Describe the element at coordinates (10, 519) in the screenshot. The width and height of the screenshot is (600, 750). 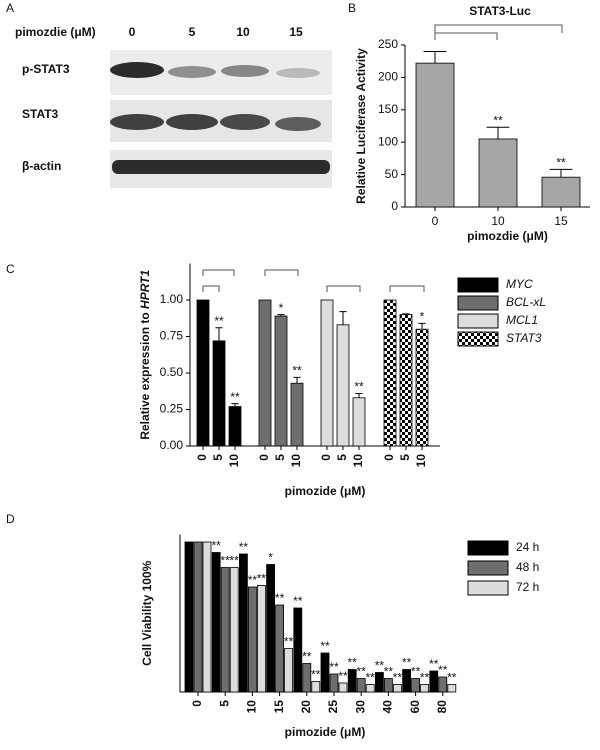
I see `panel-label: D` at that location.